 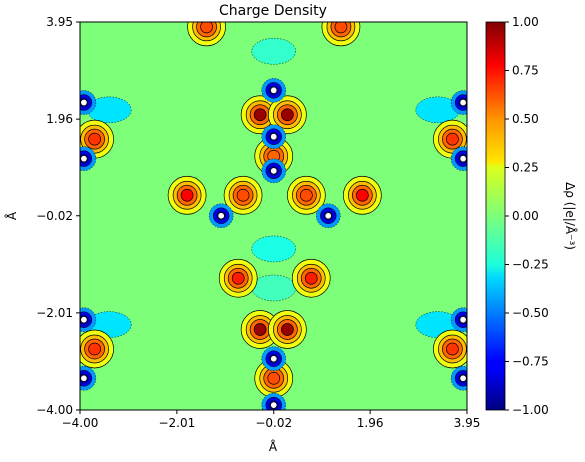 I want to click on colorbar-tick-label: 0.25, so click(x=525, y=168).